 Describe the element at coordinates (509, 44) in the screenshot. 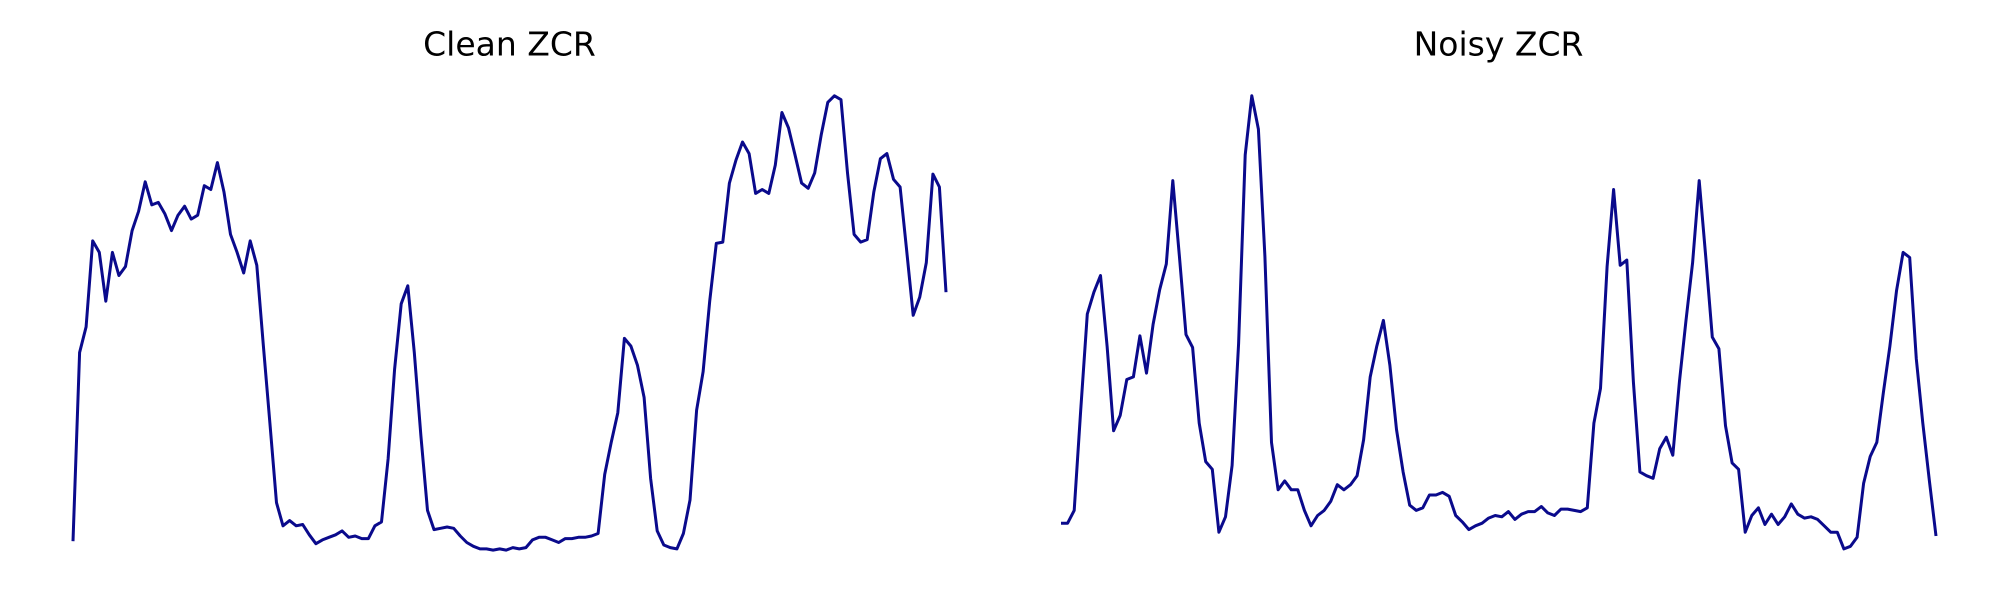

I see `chart-title: Clean ZCR` at that location.